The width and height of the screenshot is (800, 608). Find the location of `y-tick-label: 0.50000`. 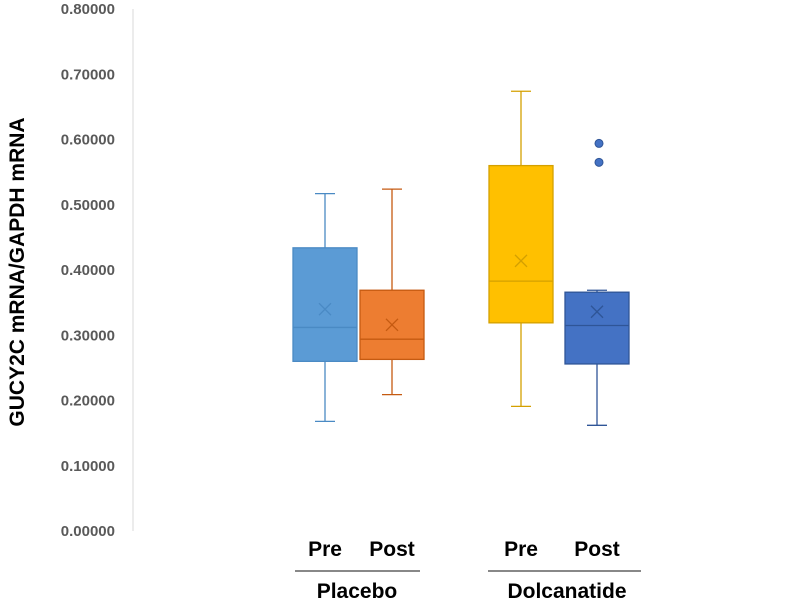

y-tick-label: 0.50000 is located at coordinates (88, 205).